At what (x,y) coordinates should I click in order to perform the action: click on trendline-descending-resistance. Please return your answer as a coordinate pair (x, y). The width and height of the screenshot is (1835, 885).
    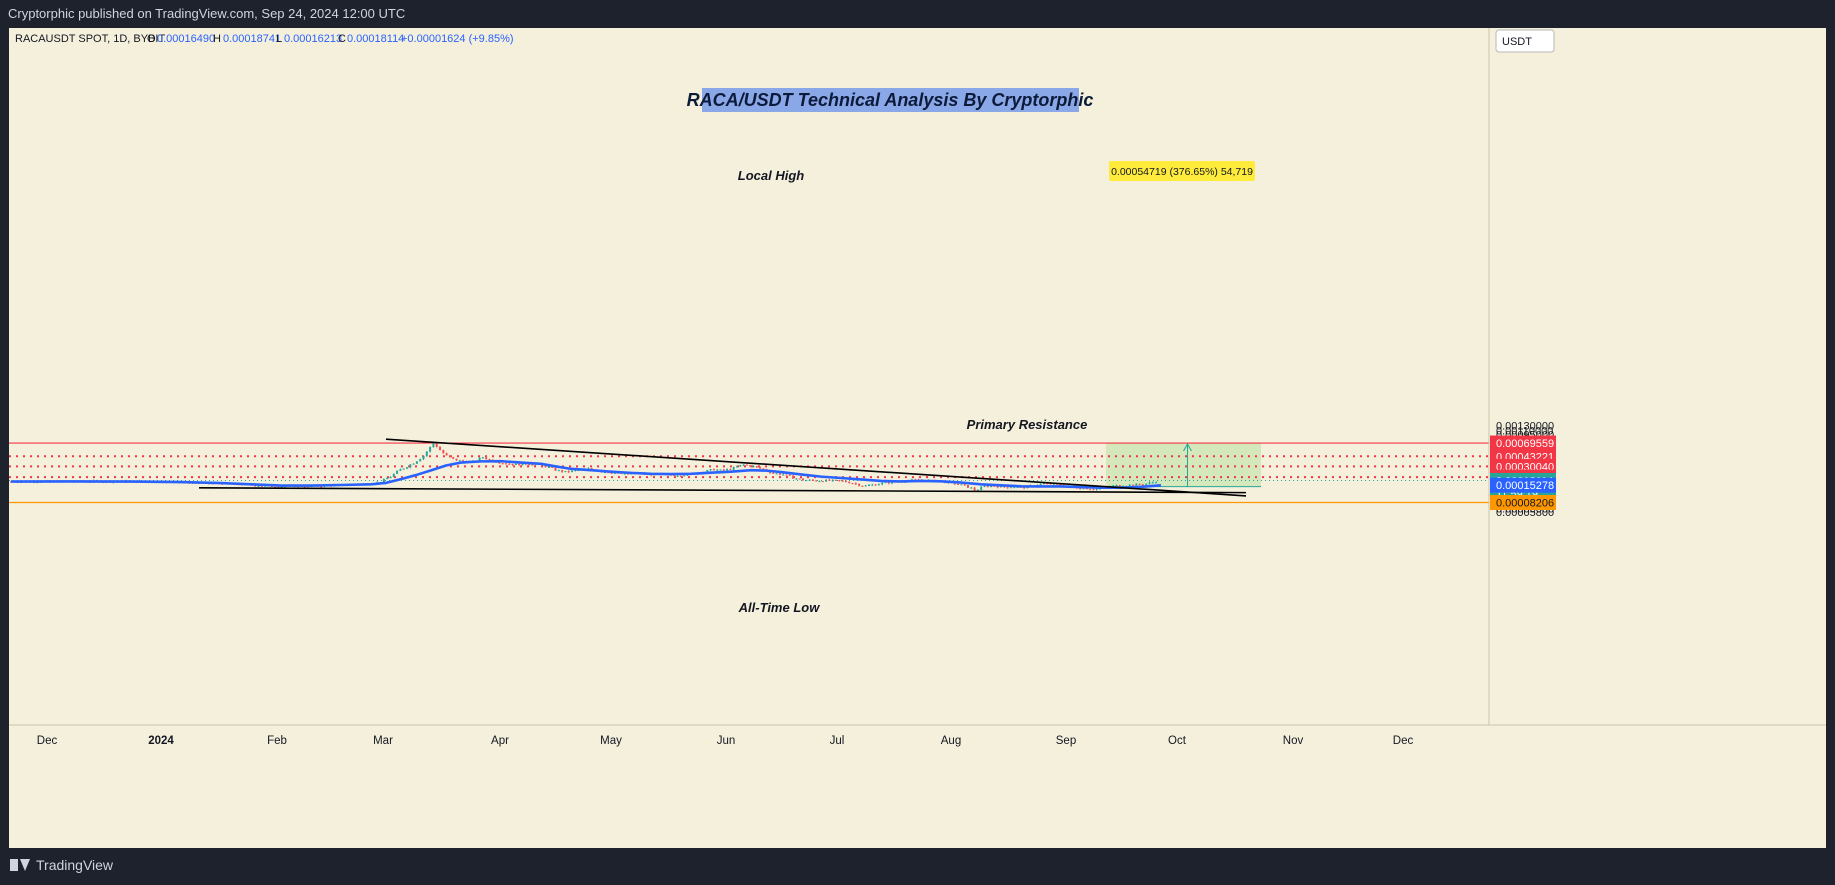
    Looking at the image, I should click on (816, 467).